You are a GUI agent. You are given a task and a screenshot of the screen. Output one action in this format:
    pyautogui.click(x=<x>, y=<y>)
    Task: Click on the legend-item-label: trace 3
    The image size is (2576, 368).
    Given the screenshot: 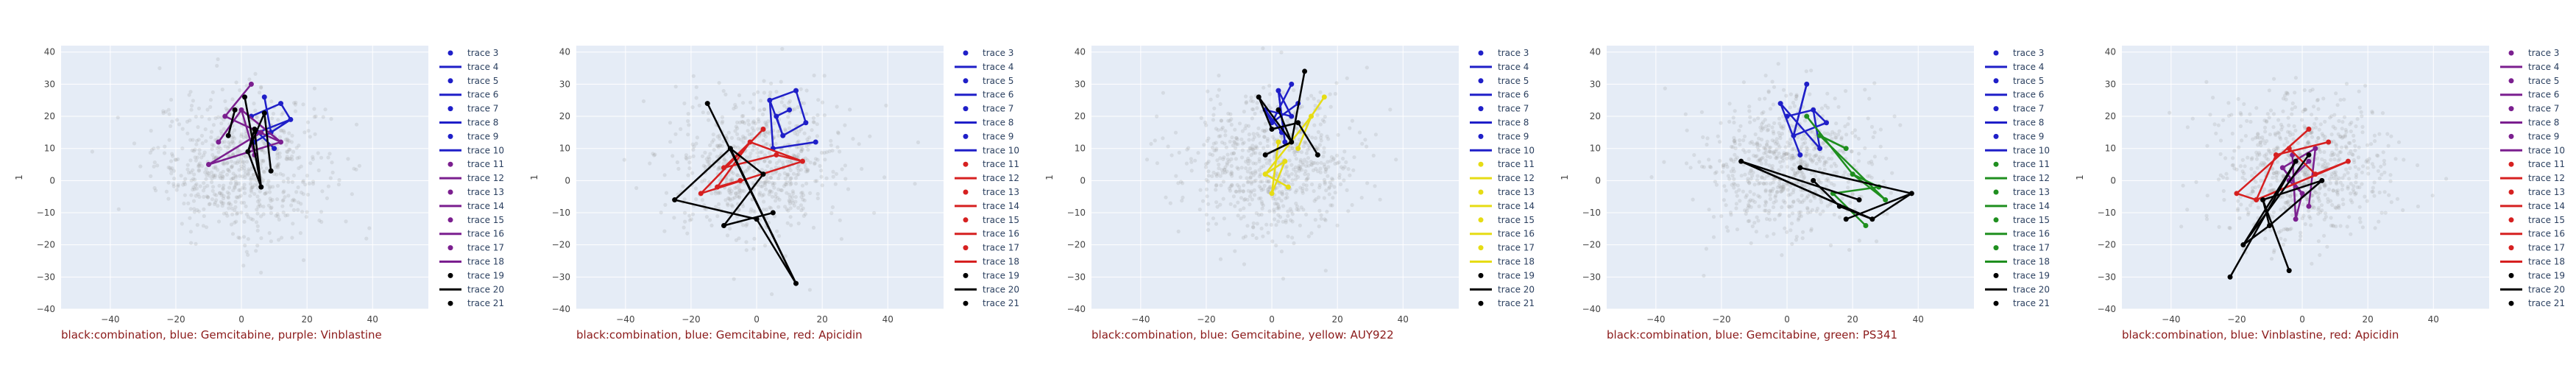 What is the action you would take?
    pyautogui.click(x=2543, y=53)
    